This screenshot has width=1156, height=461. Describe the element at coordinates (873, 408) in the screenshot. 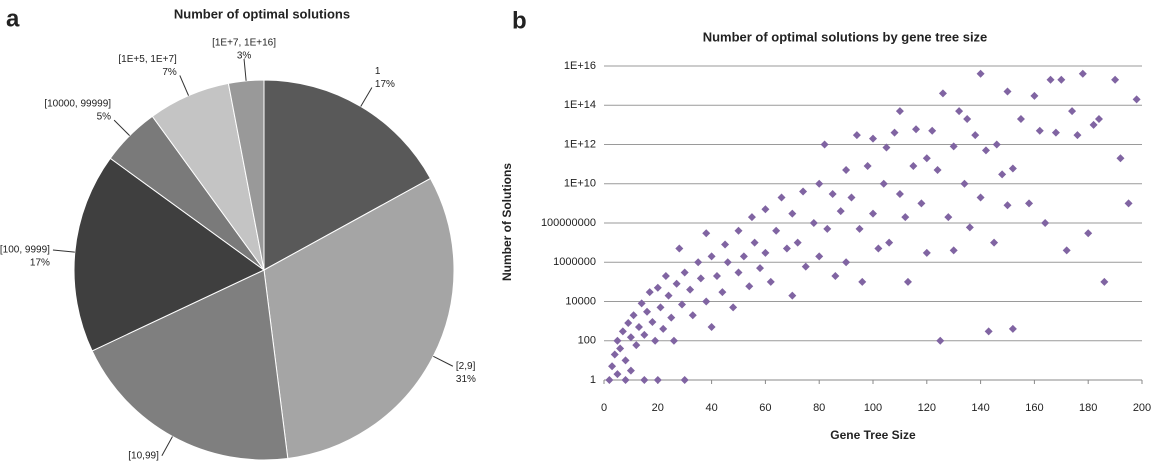

I see `x-tick-label: 100` at that location.